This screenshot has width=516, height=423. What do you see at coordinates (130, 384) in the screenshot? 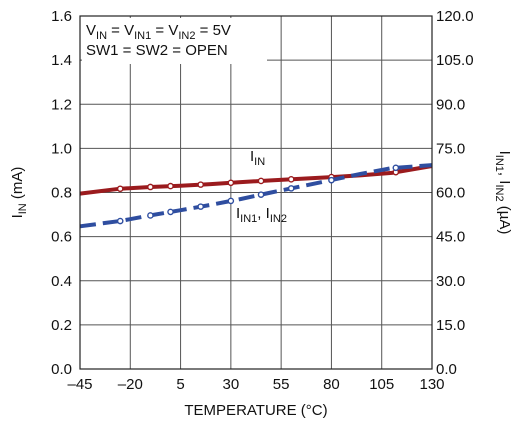
I see `x-tick-label: –20` at bounding box center [130, 384].